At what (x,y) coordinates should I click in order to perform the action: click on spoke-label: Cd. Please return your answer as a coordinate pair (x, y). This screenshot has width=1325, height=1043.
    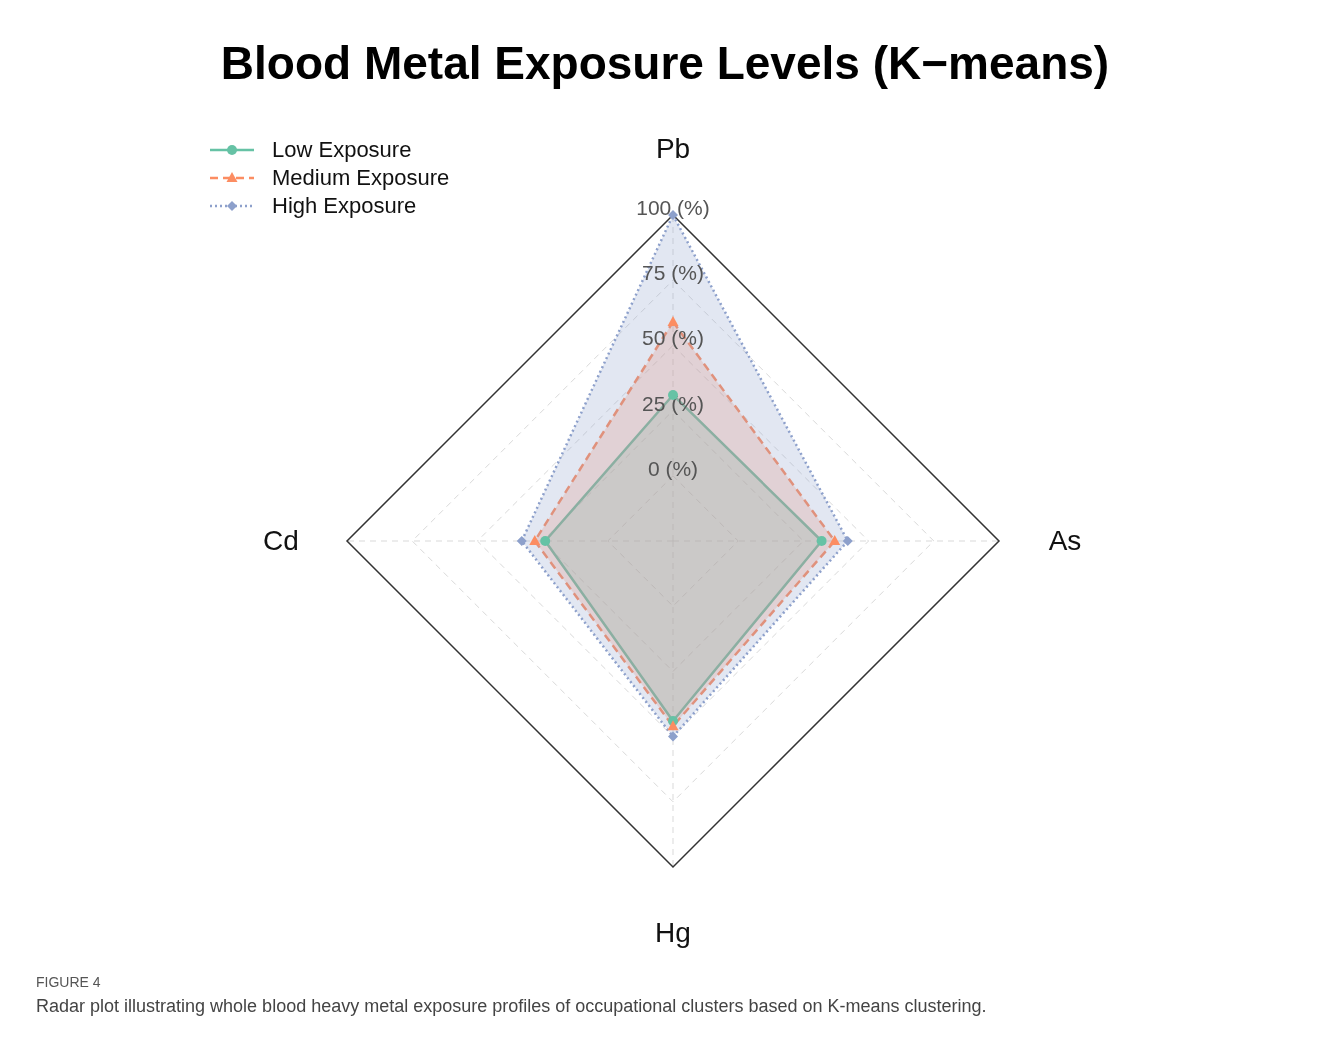
    Looking at the image, I should click on (281, 540).